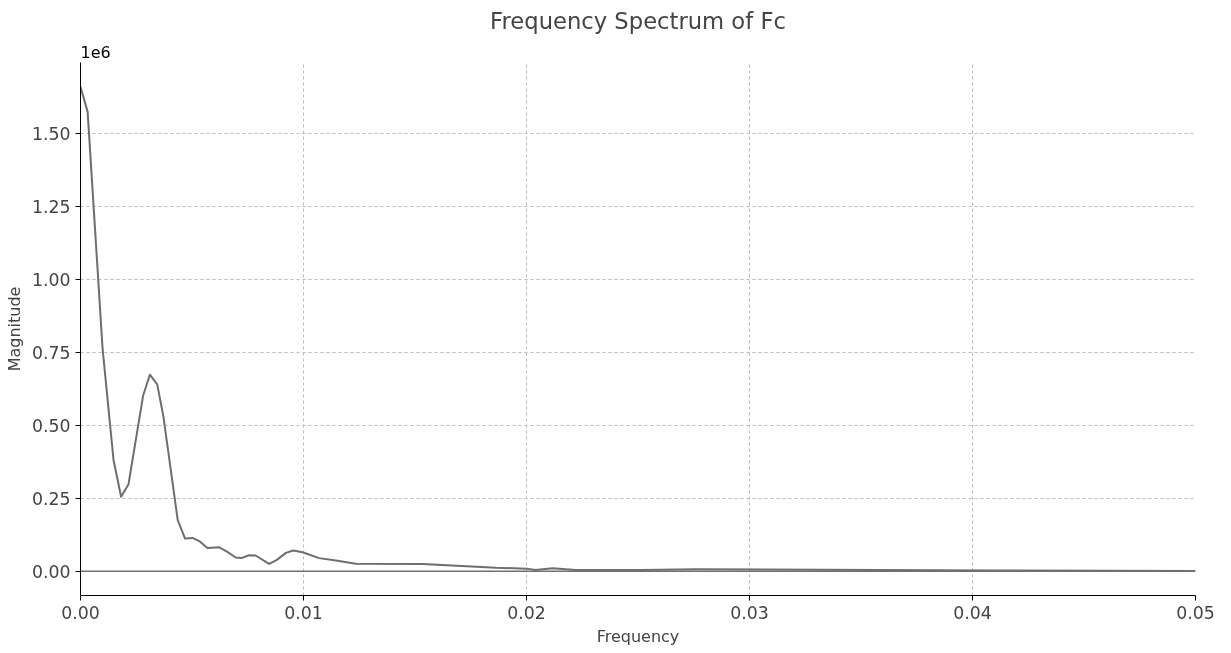 The image size is (1231, 653). I want to click on x-tick-label: 0.01, so click(303, 612).